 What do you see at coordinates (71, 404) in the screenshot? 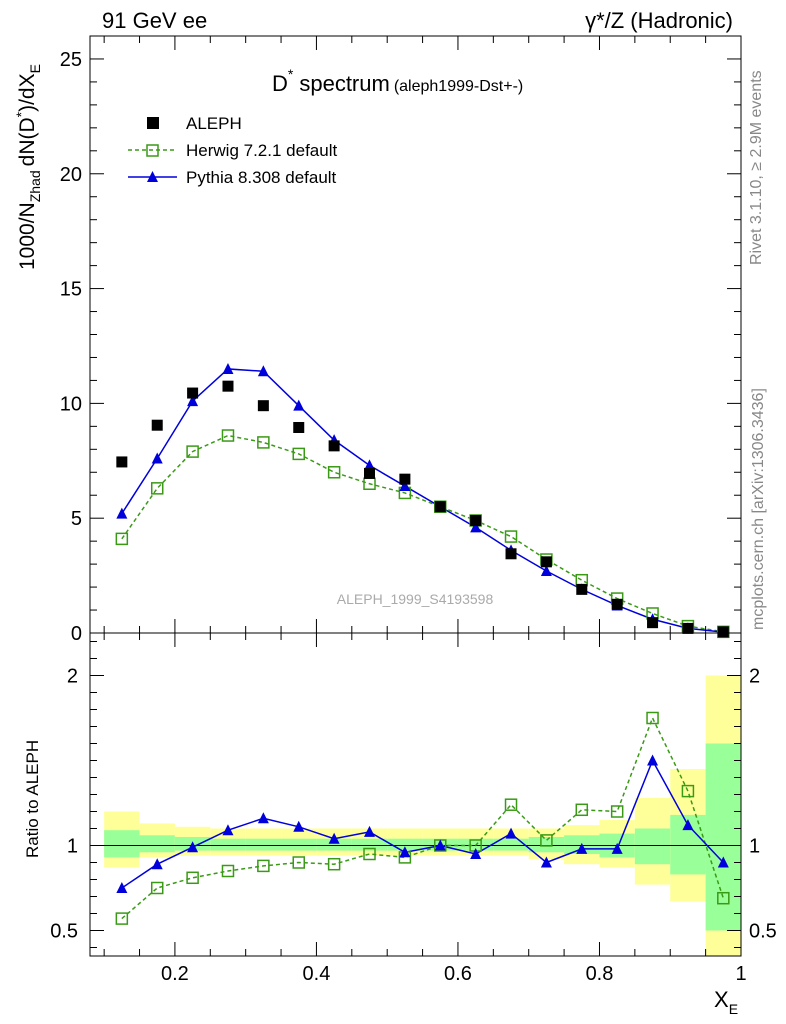
I see `y-tick-label-main: 10` at bounding box center [71, 404].